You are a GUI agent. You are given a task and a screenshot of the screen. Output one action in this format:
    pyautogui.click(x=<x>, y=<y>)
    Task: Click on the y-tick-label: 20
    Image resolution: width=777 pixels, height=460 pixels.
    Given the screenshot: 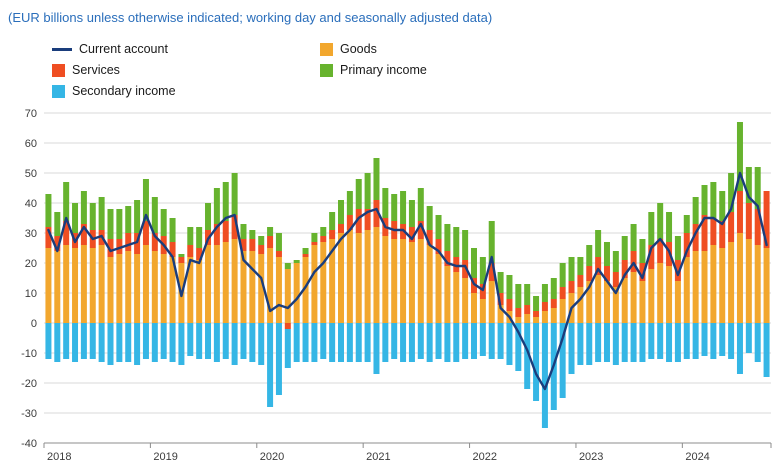 What is the action you would take?
    pyautogui.click(x=31, y=264)
    